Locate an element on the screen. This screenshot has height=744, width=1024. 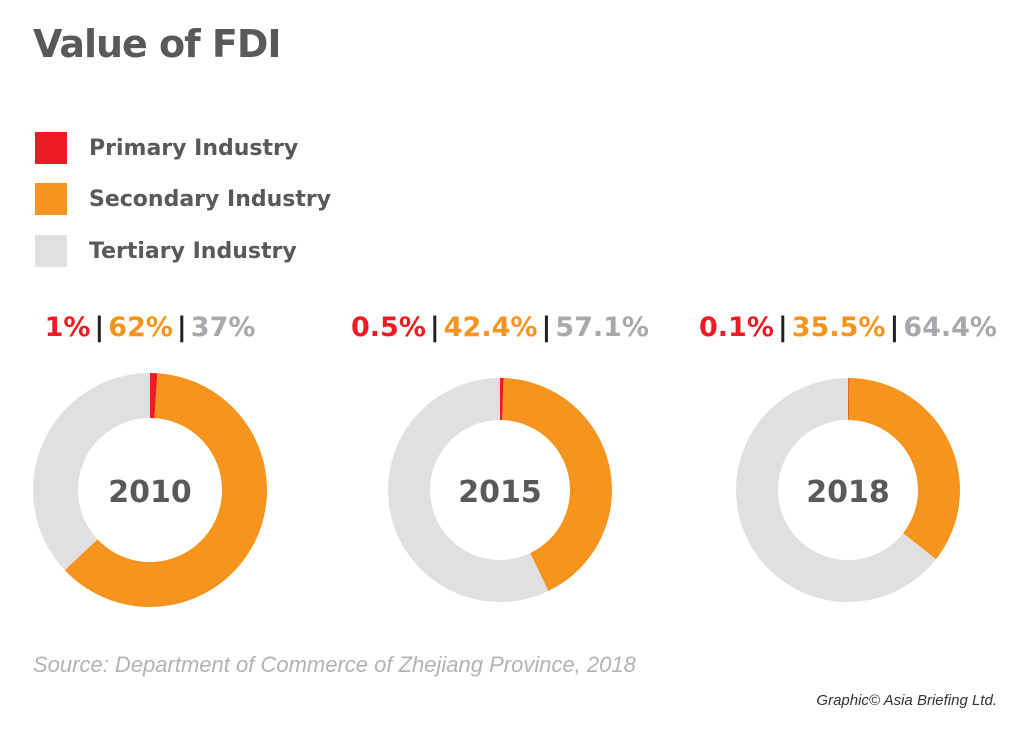
pct-primary: 0.5% is located at coordinates (388, 327).